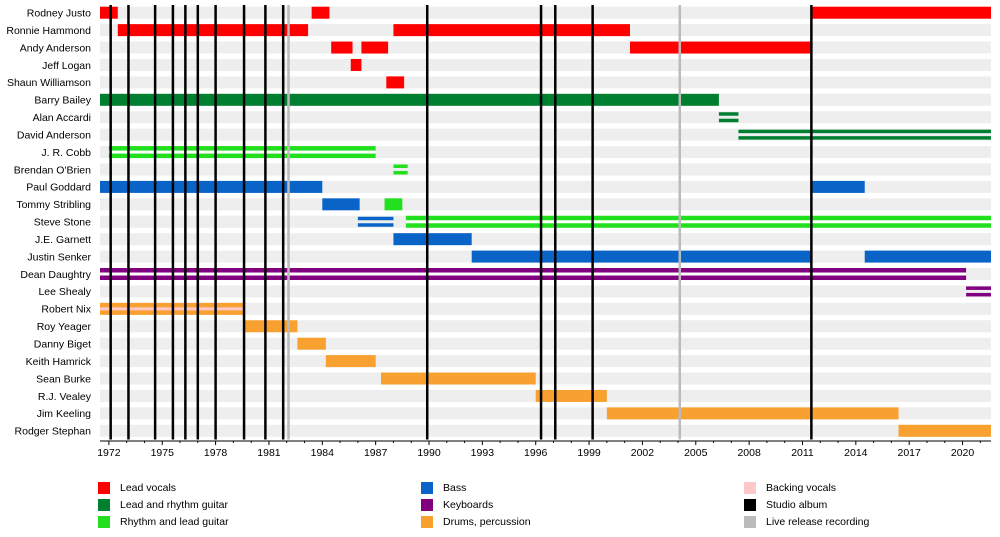 The image size is (1000, 537). I want to click on member-label: Shaun Williamson, so click(49, 83).